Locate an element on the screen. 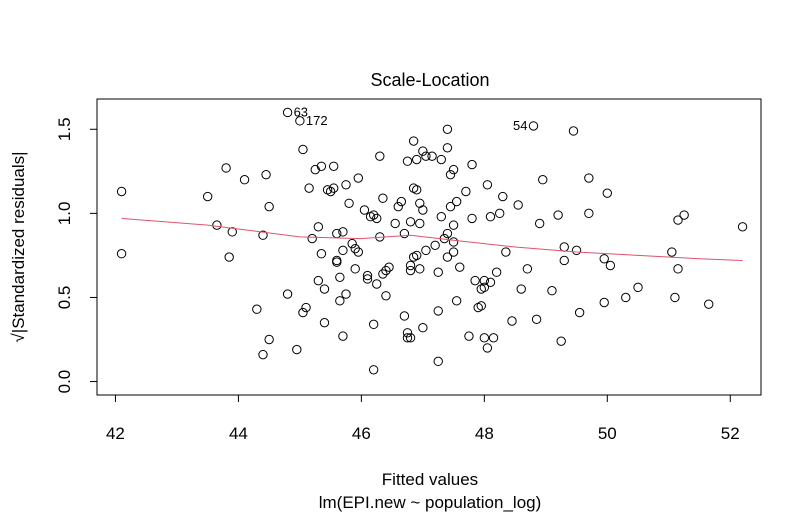  x-tick-label: 42 is located at coordinates (115, 433).